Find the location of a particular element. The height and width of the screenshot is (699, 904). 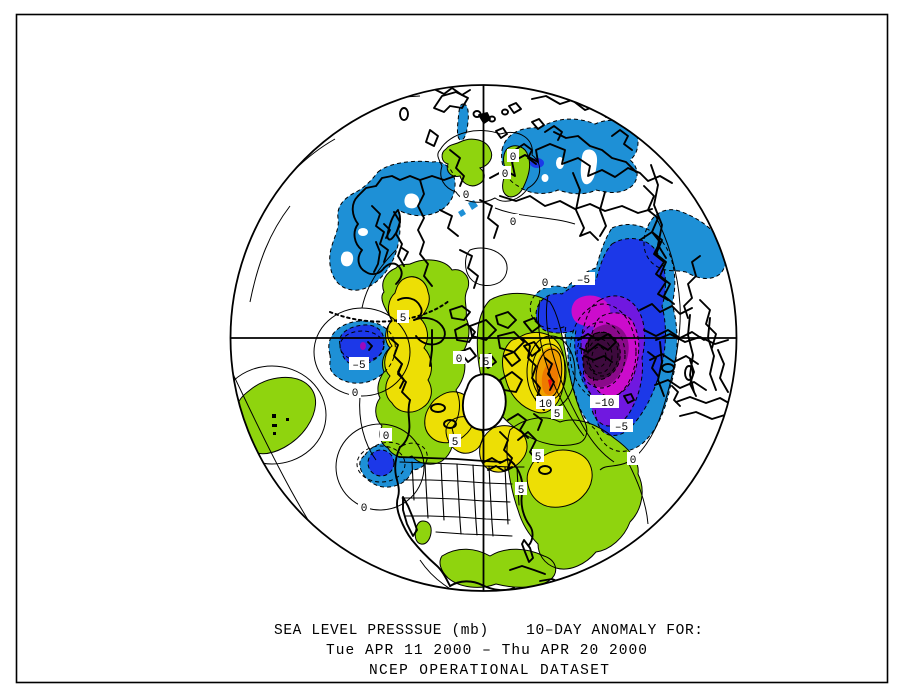

svg-text:Tue APR 11 2000 – Thu APR 20 2: Tue APR 11 2000 – Thu APR 20 2000 is located at coordinates (486, 651).